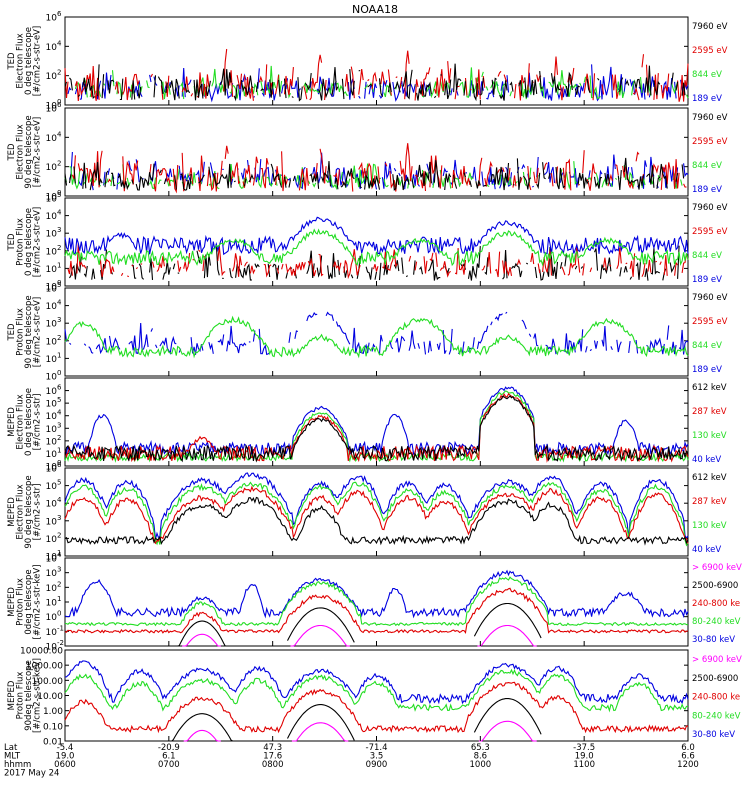  I want to click on y-axis-label-line: 90 deg telescope, so click(29, 151).